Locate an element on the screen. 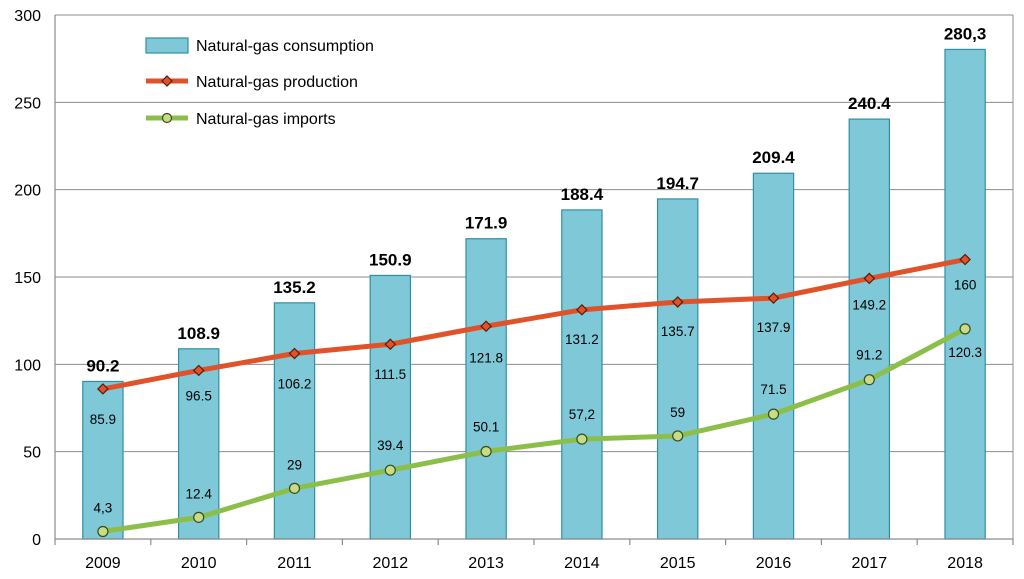 Image resolution: width=1024 pixels, height=579 pixels. imports-value-label: 12.4 is located at coordinates (199, 493).